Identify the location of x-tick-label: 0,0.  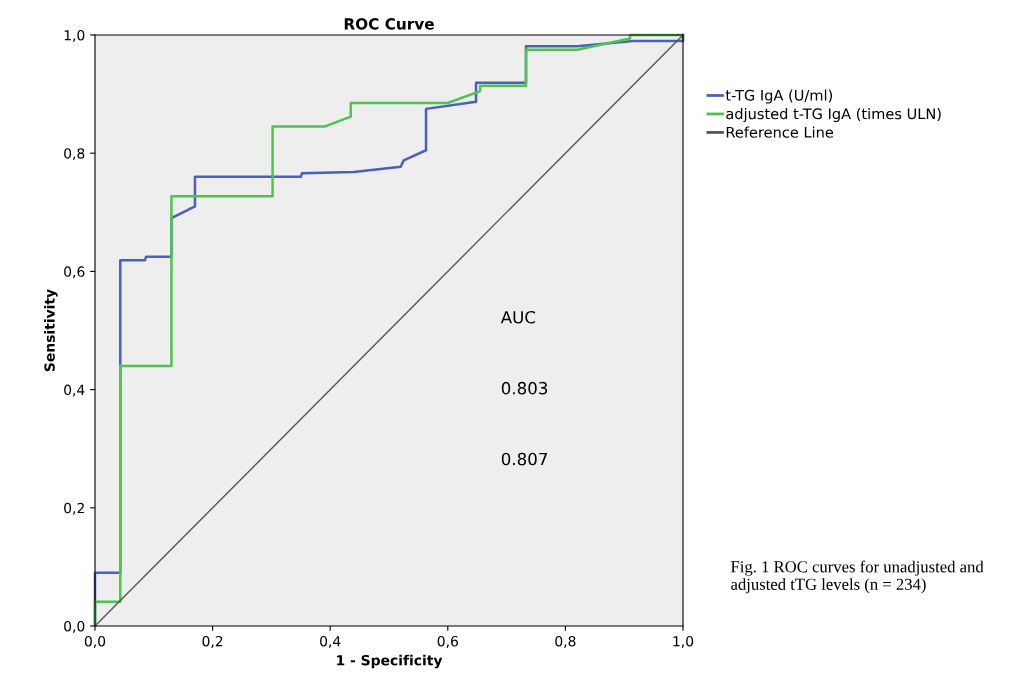
(95, 641).